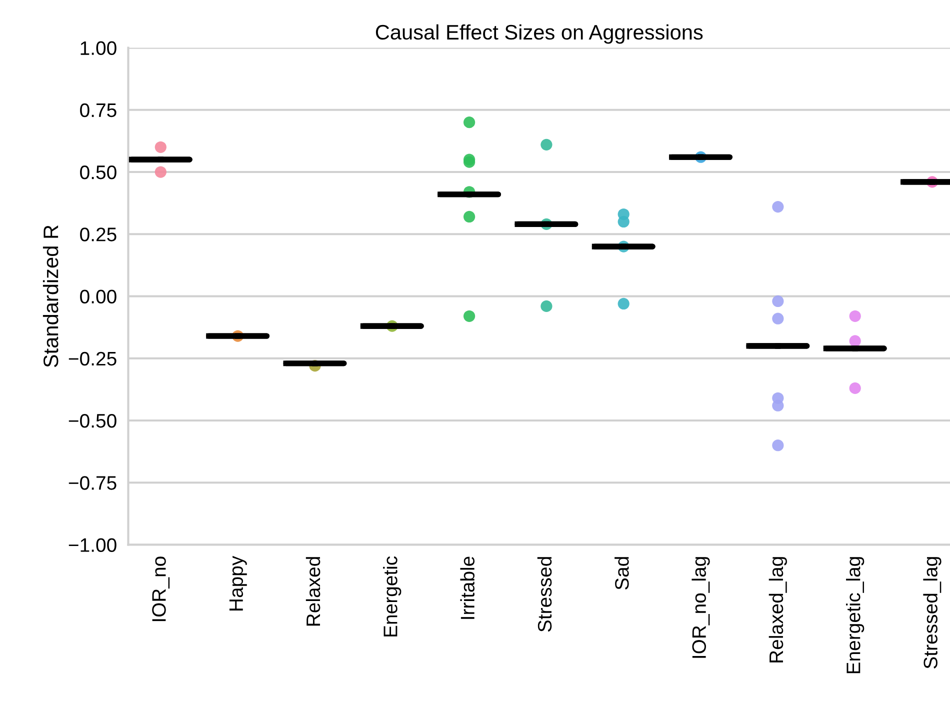  I want to click on y-tick-label: −0.75, so click(92, 483).